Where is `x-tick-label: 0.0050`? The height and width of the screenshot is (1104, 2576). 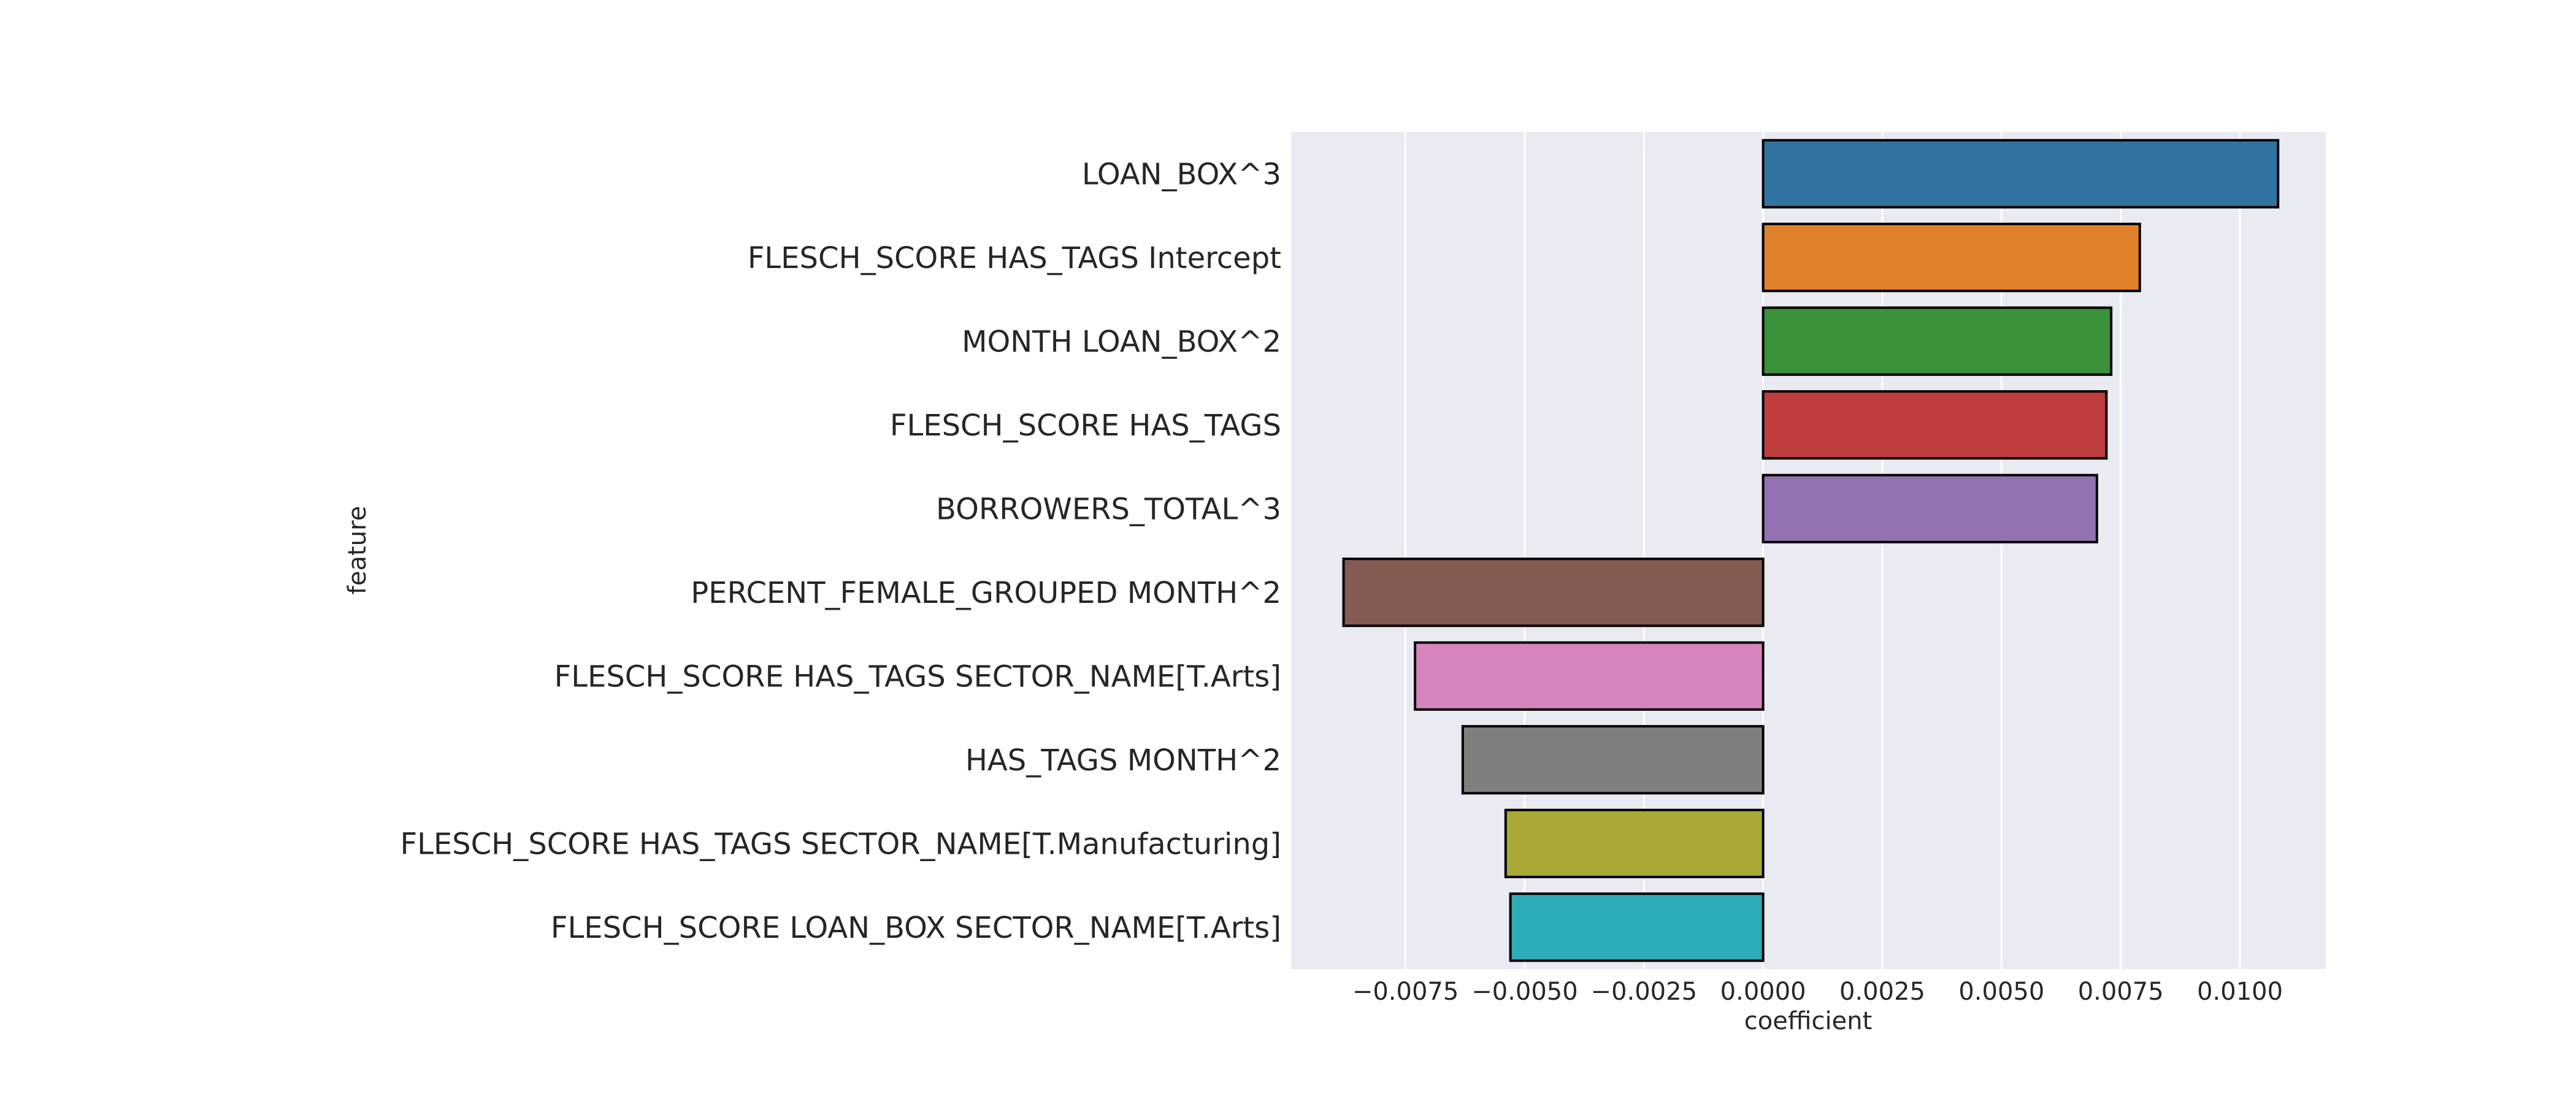
x-tick-label: 0.0050 is located at coordinates (2001, 992).